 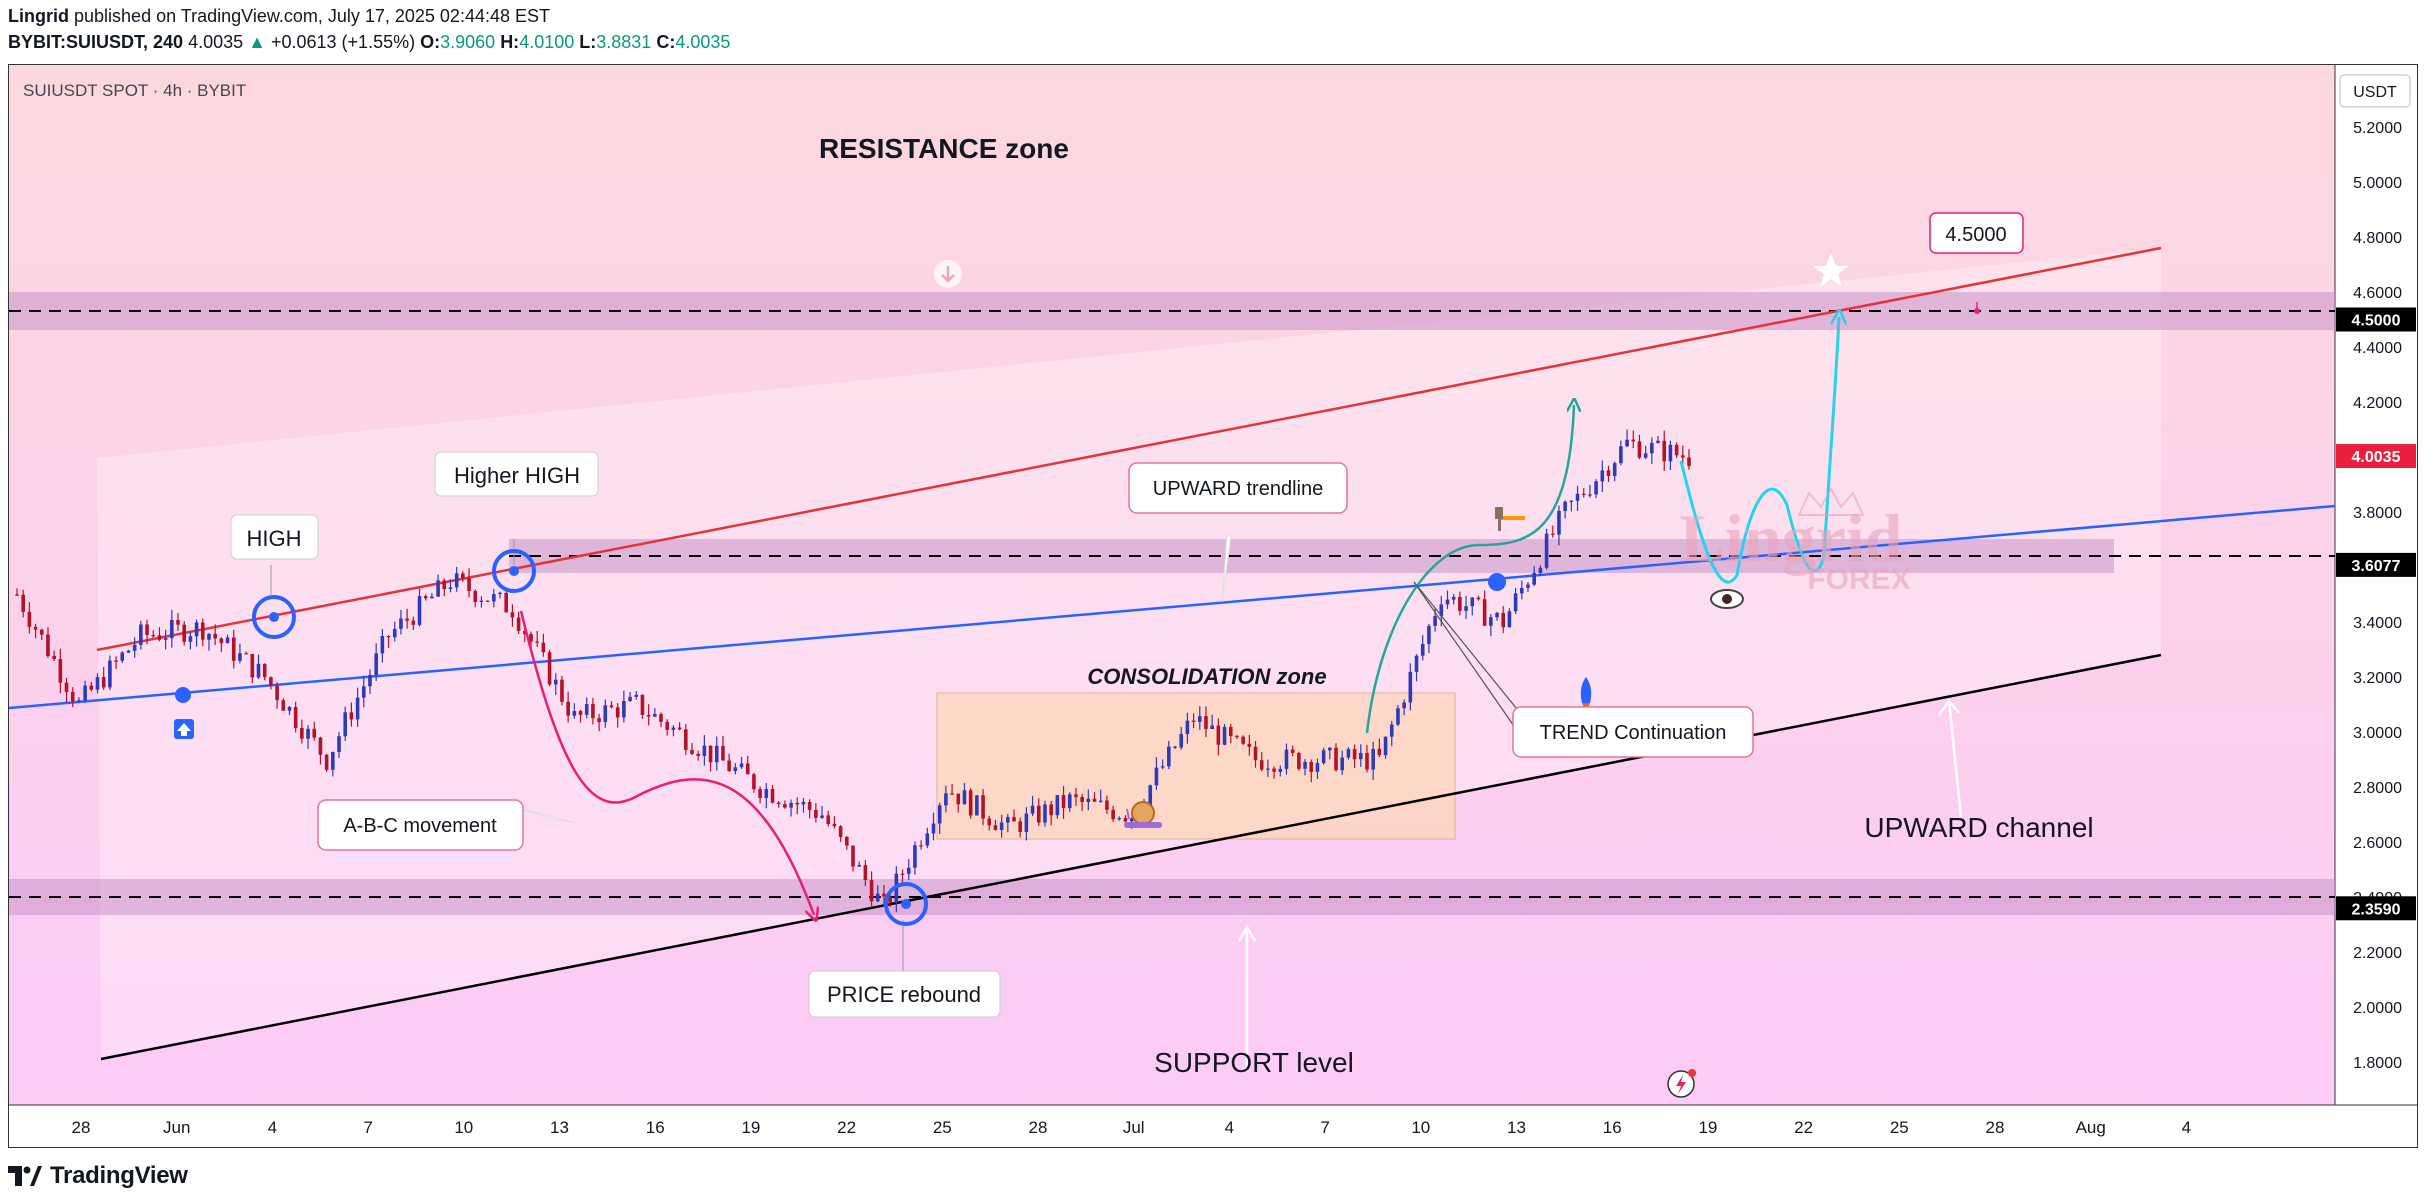 What do you see at coordinates (272, 1127) in the screenshot?
I see `x-tick-label: 4` at bounding box center [272, 1127].